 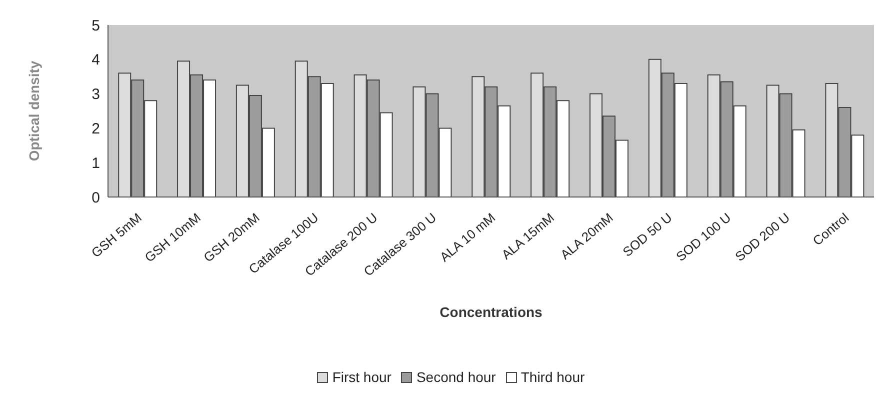 What do you see at coordinates (703, 237) in the screenshot?
I see `x-tick-label: SOD 100 U` at bounding box center [703, 237].